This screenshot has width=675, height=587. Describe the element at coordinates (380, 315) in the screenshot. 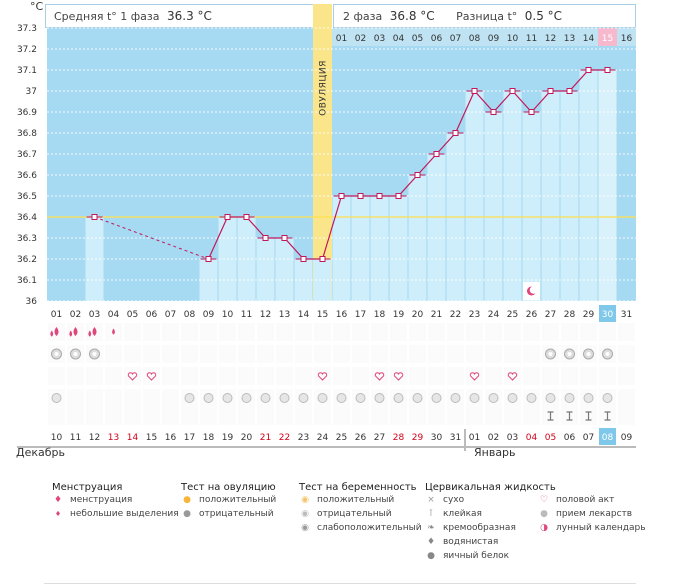

I see `cycle-day-label: 18` at that location.